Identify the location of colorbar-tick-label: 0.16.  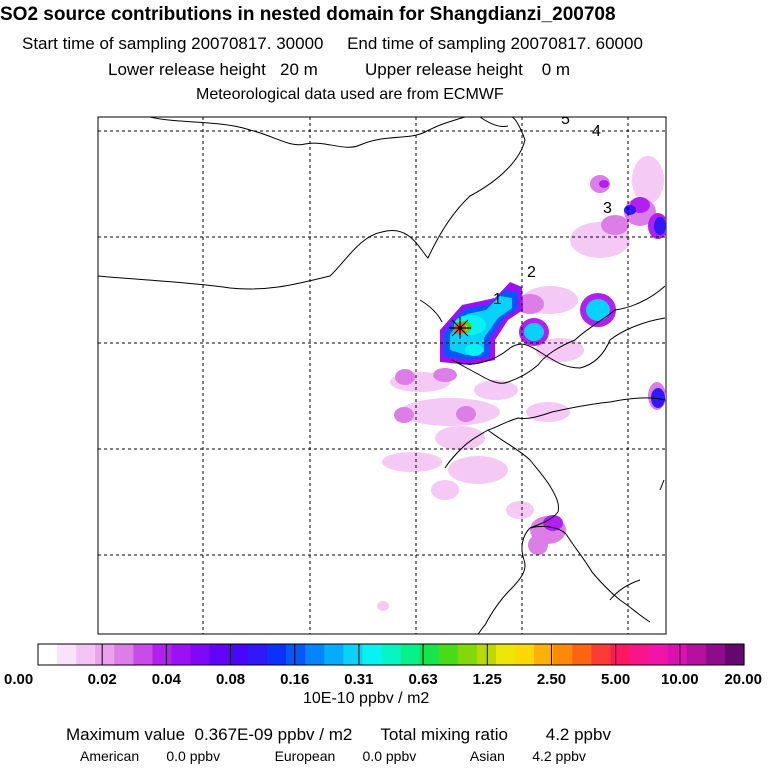
(294, 679).